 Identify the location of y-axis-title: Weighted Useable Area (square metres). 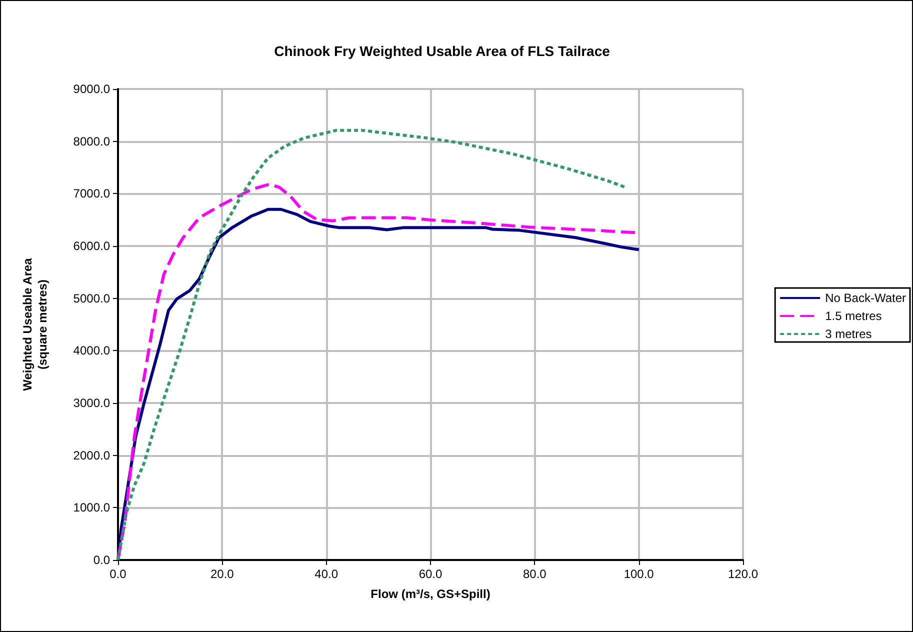
(35, 324).